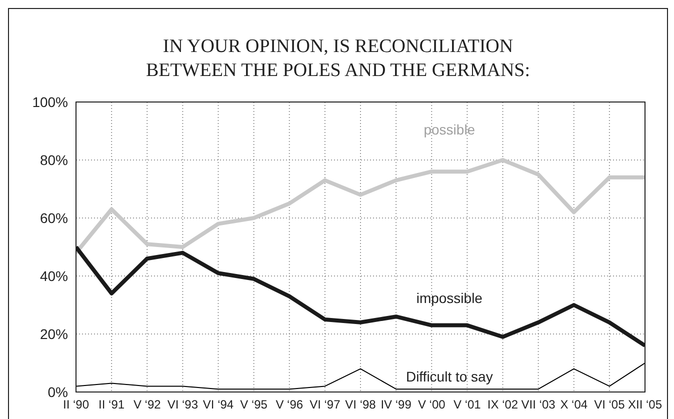 The image size is (674, 419). I want to click on x-tick-label: XII ‘05, so click(645, 405).